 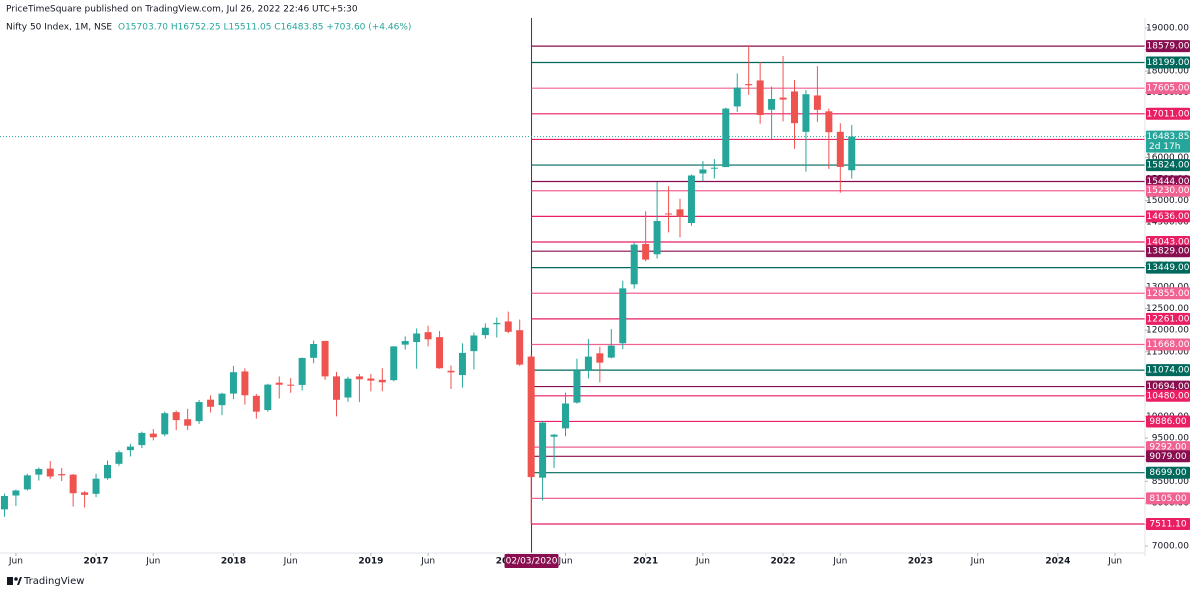 What do you see at coordinates (370, 562) in the screenshot?
I see `x-tick-label: 2019` at bounding box center [370, 562].